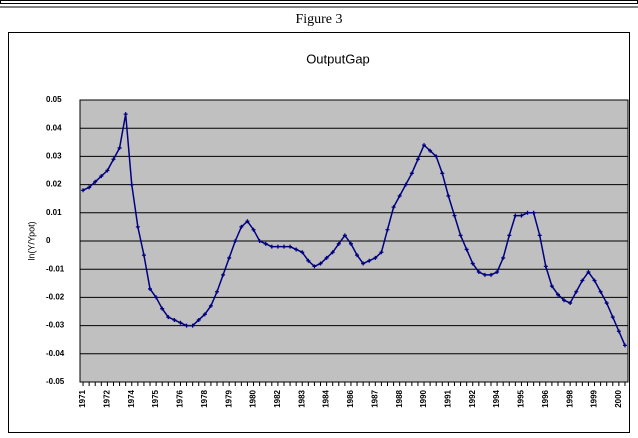 The image size is (638, 438). I want to click on y-tick-label: -0.04, so click(55, 353).